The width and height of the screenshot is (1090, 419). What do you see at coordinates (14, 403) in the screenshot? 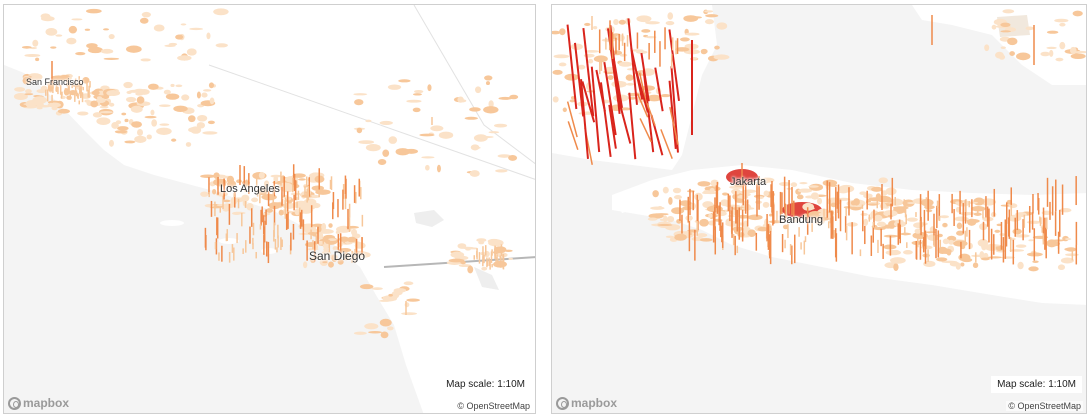
I see `mapbox-logo-icon` at bounding box center [14, 403].